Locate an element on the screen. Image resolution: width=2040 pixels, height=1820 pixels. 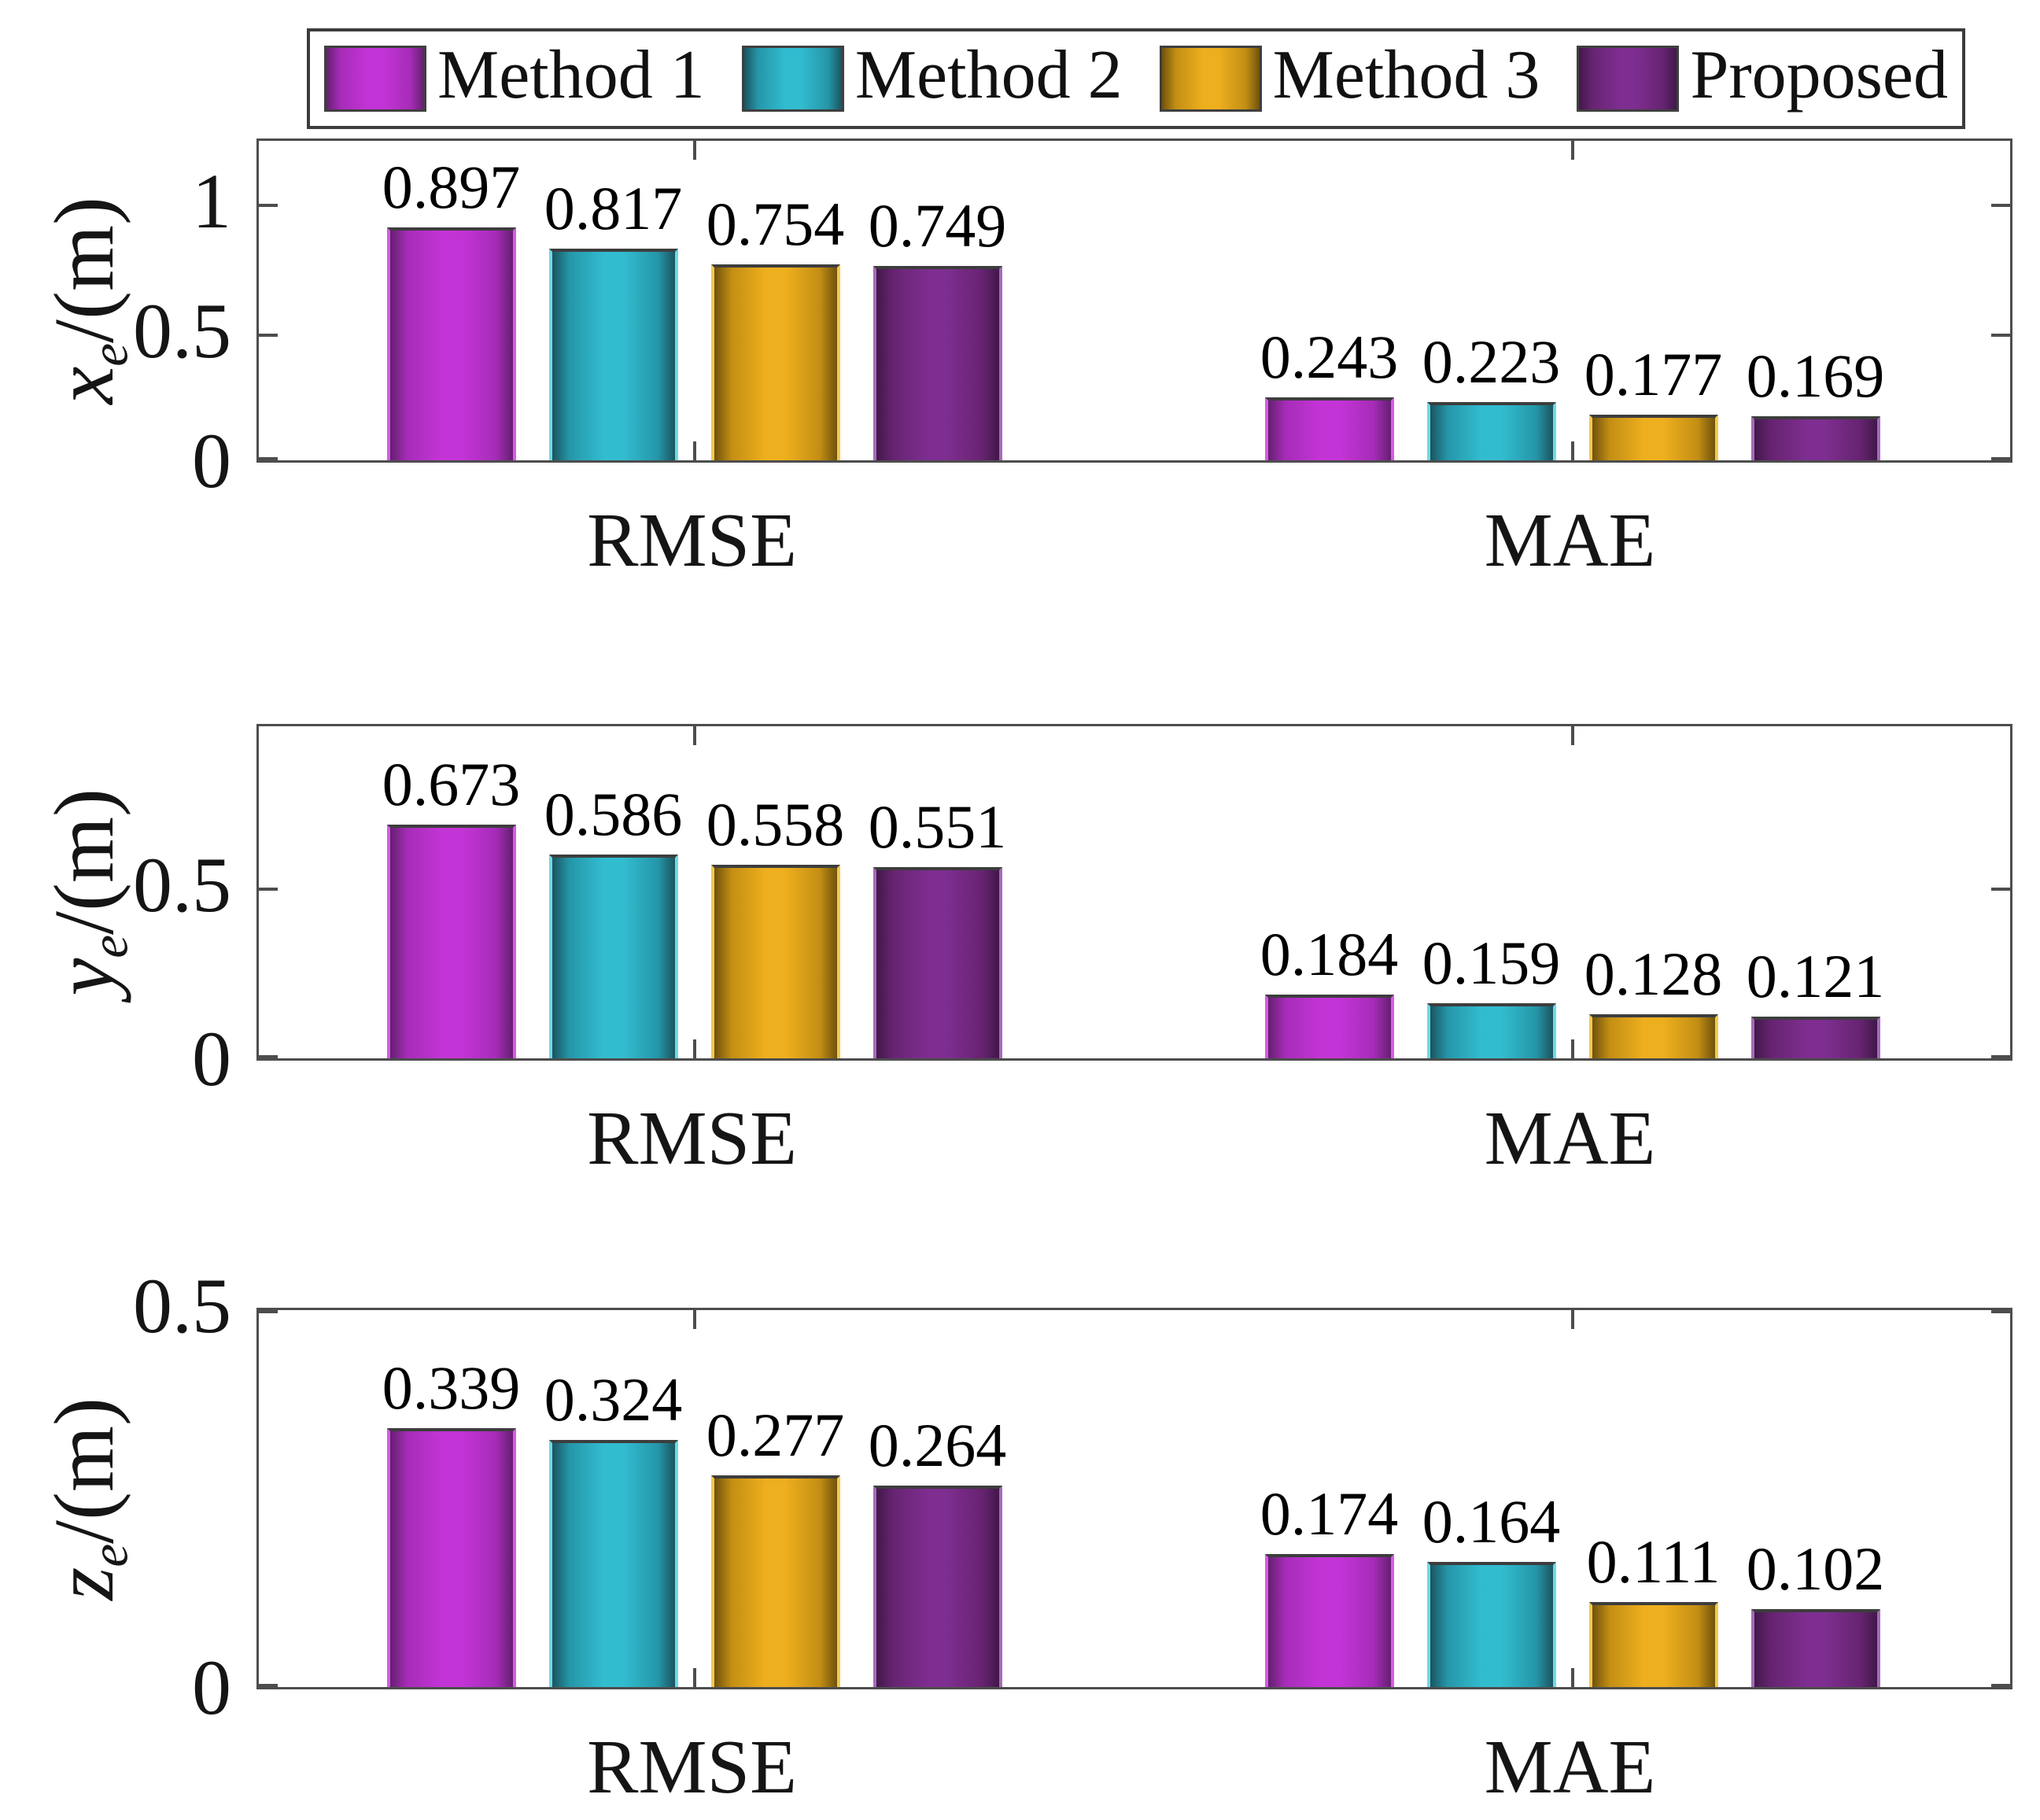
legend-label: Method 1 is located at coordinates (571, 75).